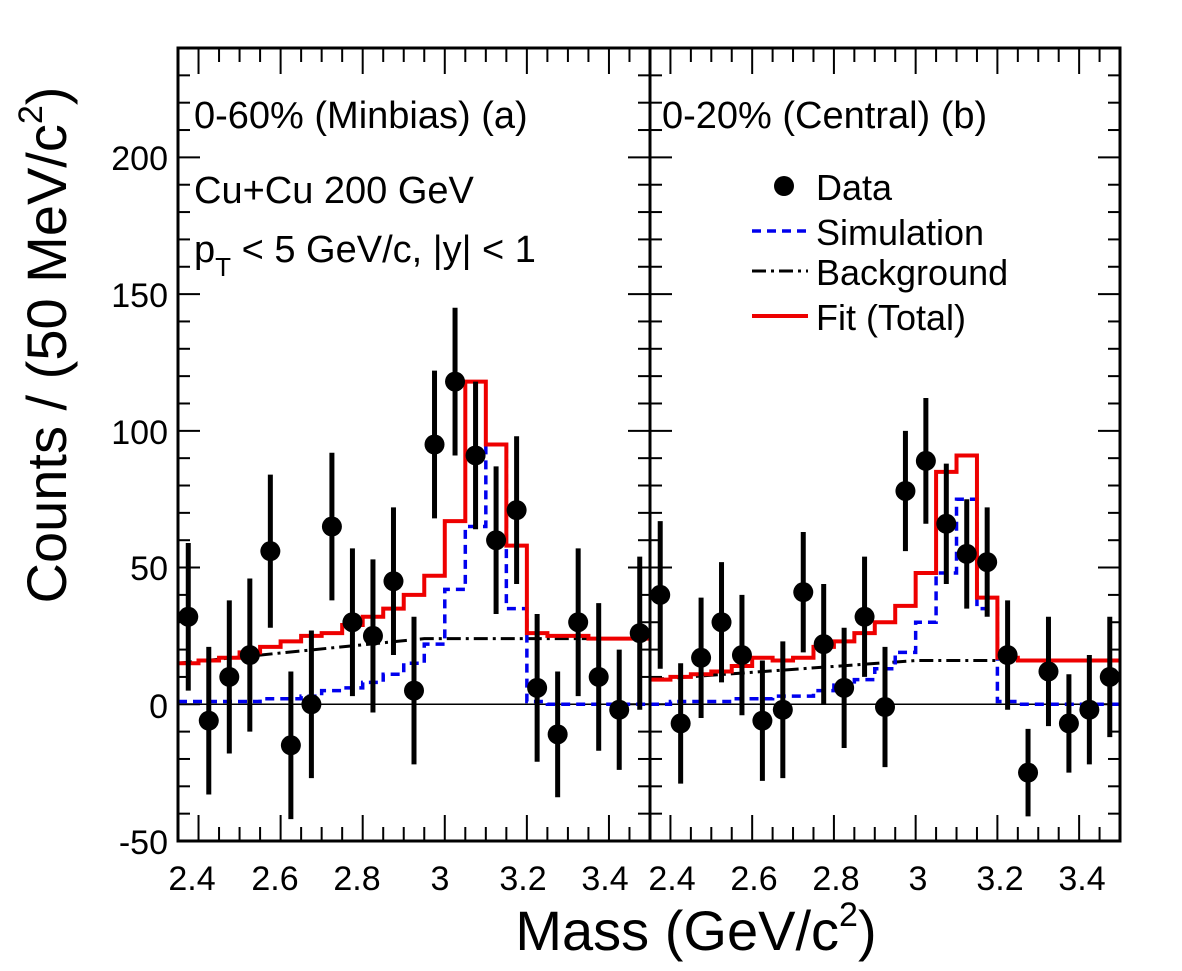 This screenshot has height=971, width=1182. I want to click on panel-a-fit-curve, so click(414, 522).